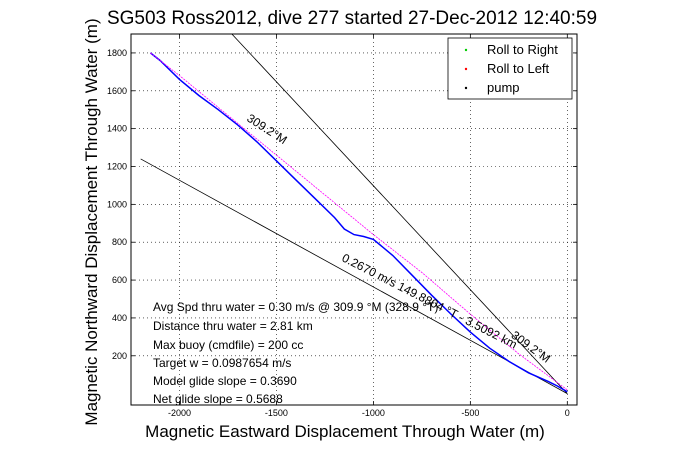  What do you see at coordinates (119, 318) in the screenshot?
I see `y-tick-label: 400` at bounding box center [119, 318].